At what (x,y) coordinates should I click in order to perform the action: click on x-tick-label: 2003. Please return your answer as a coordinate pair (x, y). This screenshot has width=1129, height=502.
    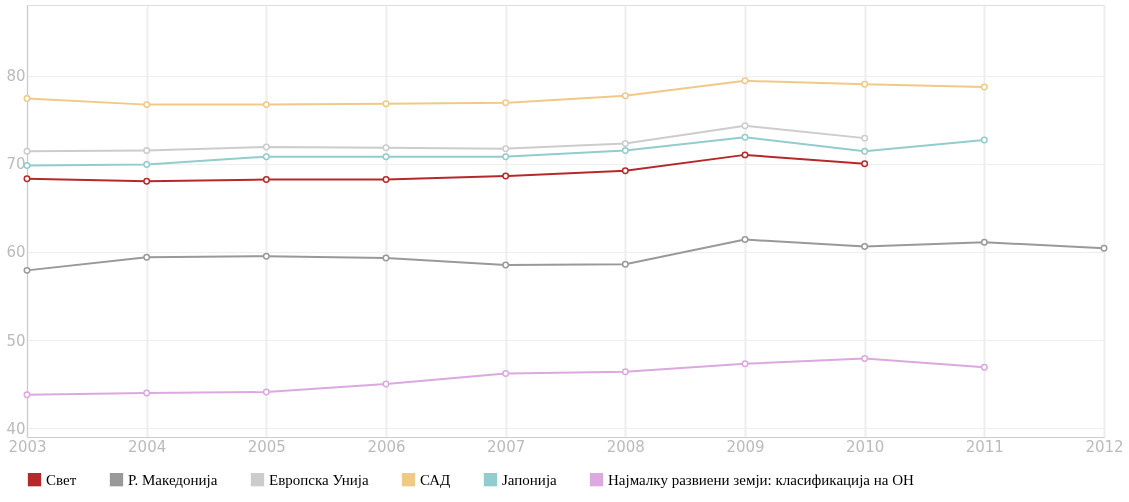
    Looking at the image, I should click on (27, 446).